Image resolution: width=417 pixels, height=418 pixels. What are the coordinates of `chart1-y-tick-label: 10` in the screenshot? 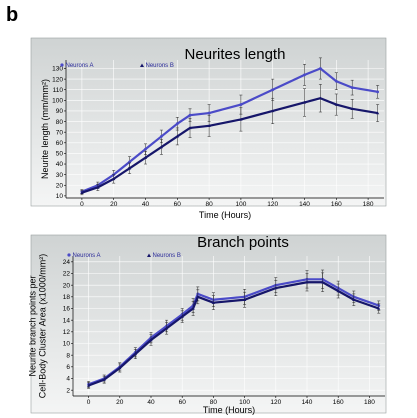 It's located at (60, 196).